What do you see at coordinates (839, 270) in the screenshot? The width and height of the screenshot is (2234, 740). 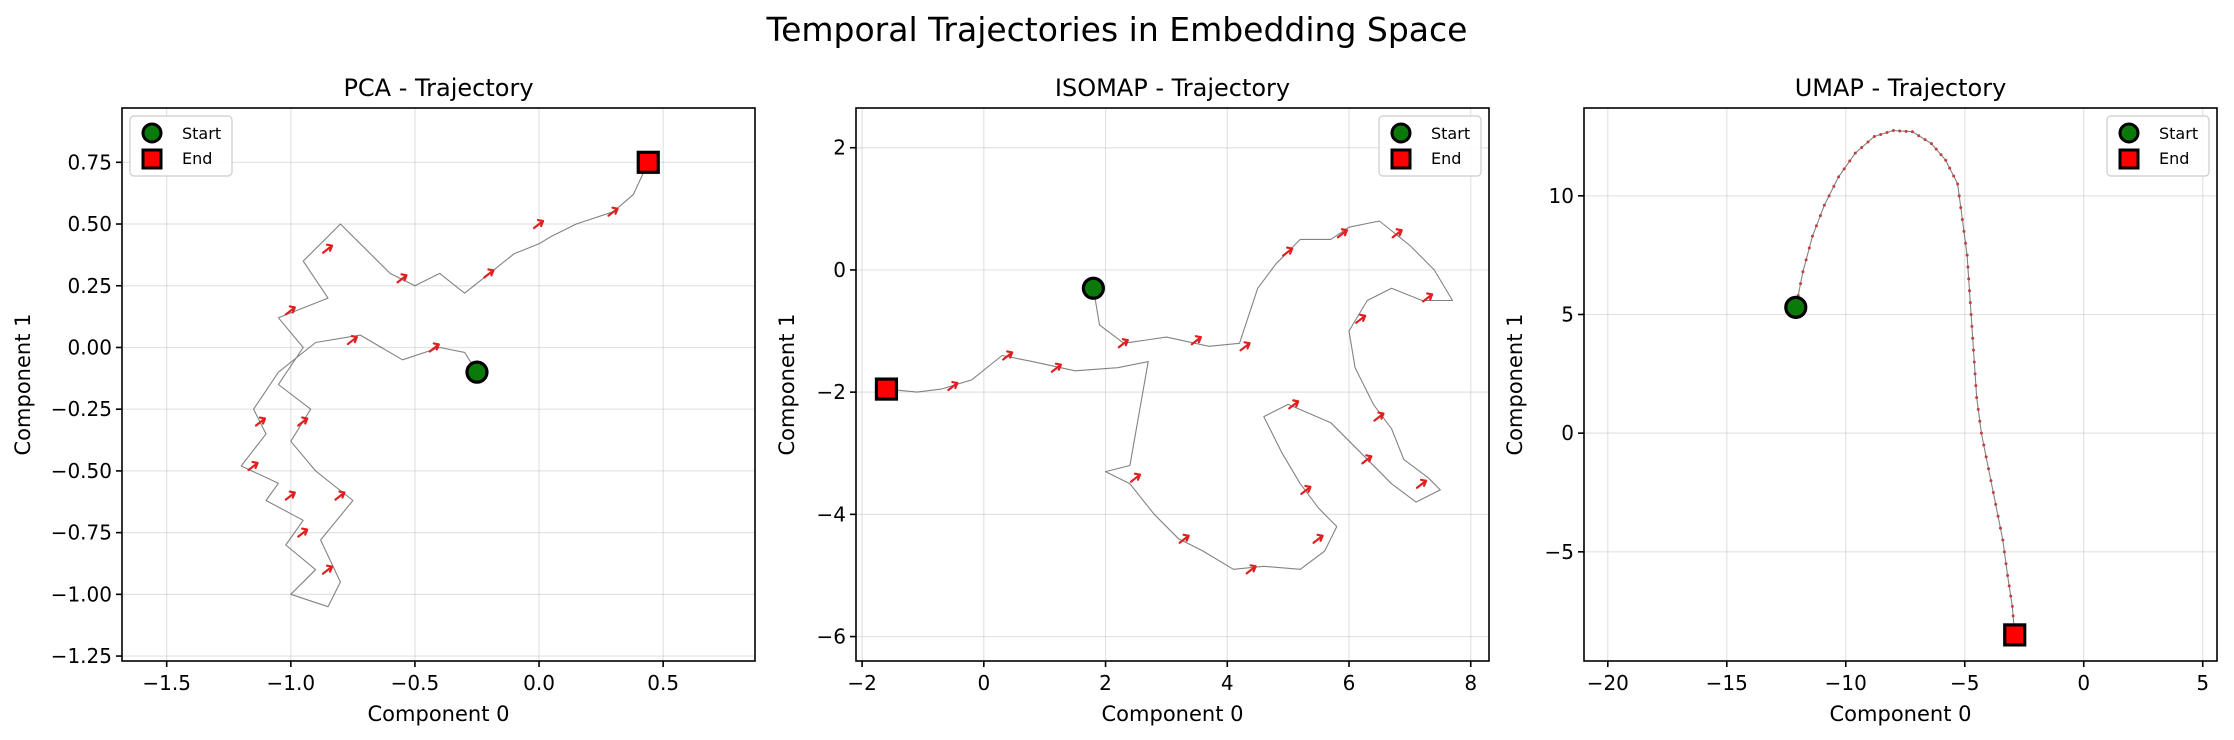 I see `y-tick-label: 0` at bounding box center [839, 270].